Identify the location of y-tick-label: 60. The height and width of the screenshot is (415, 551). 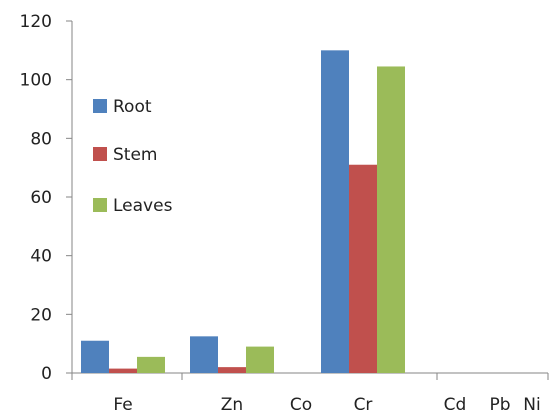
(41, 198).